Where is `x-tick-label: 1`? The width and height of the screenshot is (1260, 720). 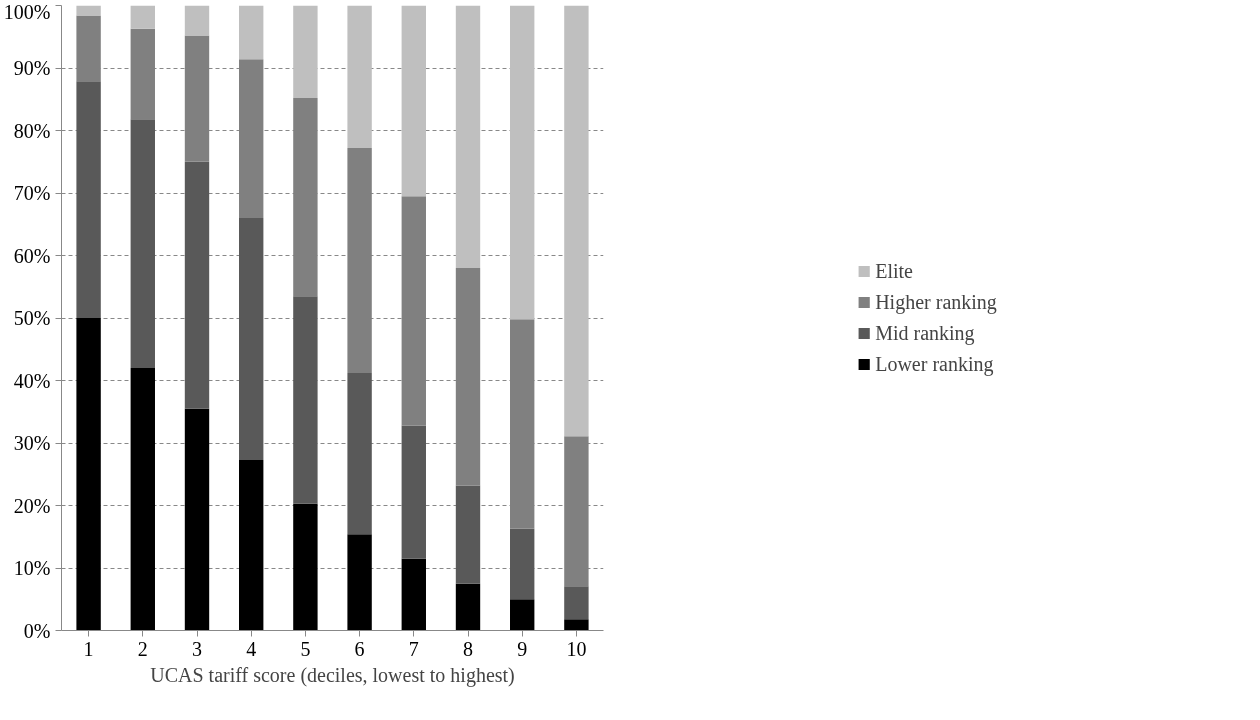 x-tick-label: 1 is located at coordinates (88, 648).